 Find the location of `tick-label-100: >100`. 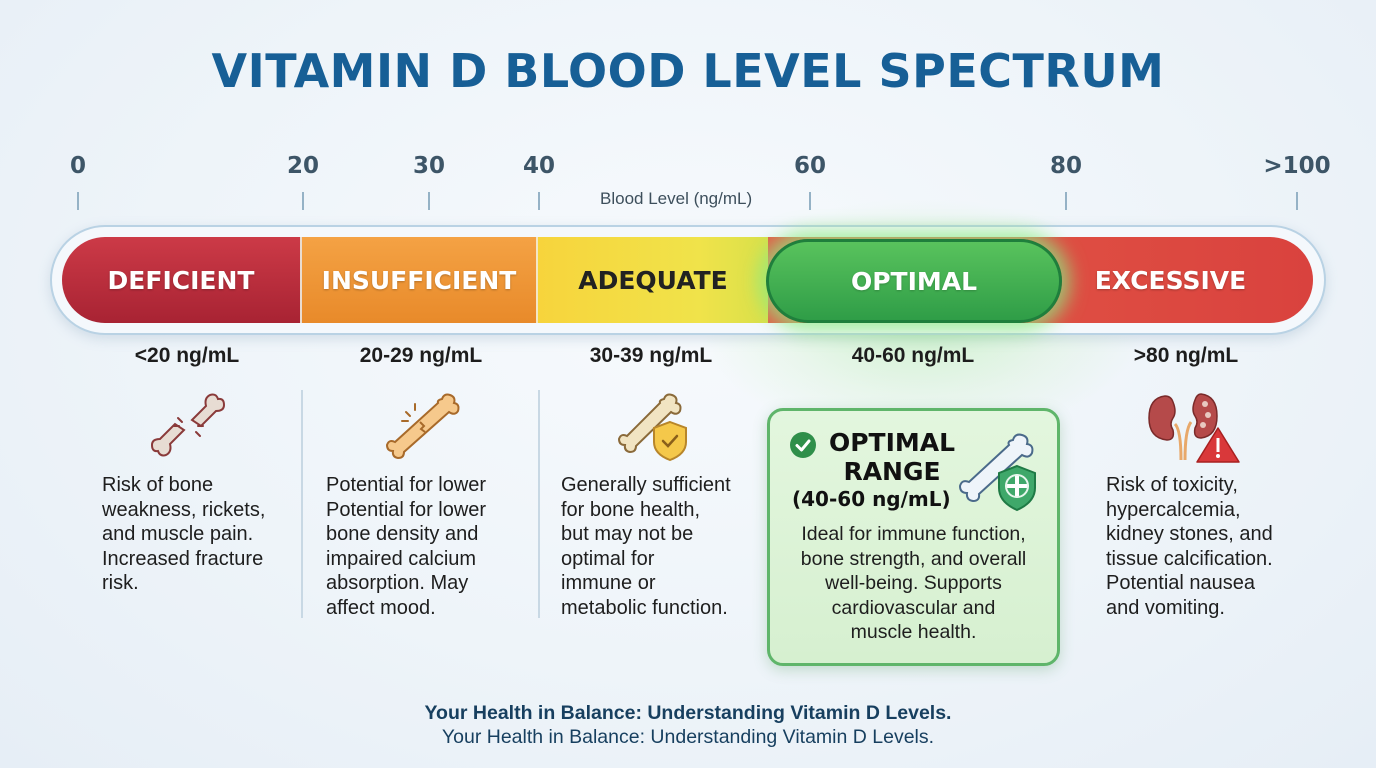

tick-label-100: >100 is located at coordinates (1297, 166).